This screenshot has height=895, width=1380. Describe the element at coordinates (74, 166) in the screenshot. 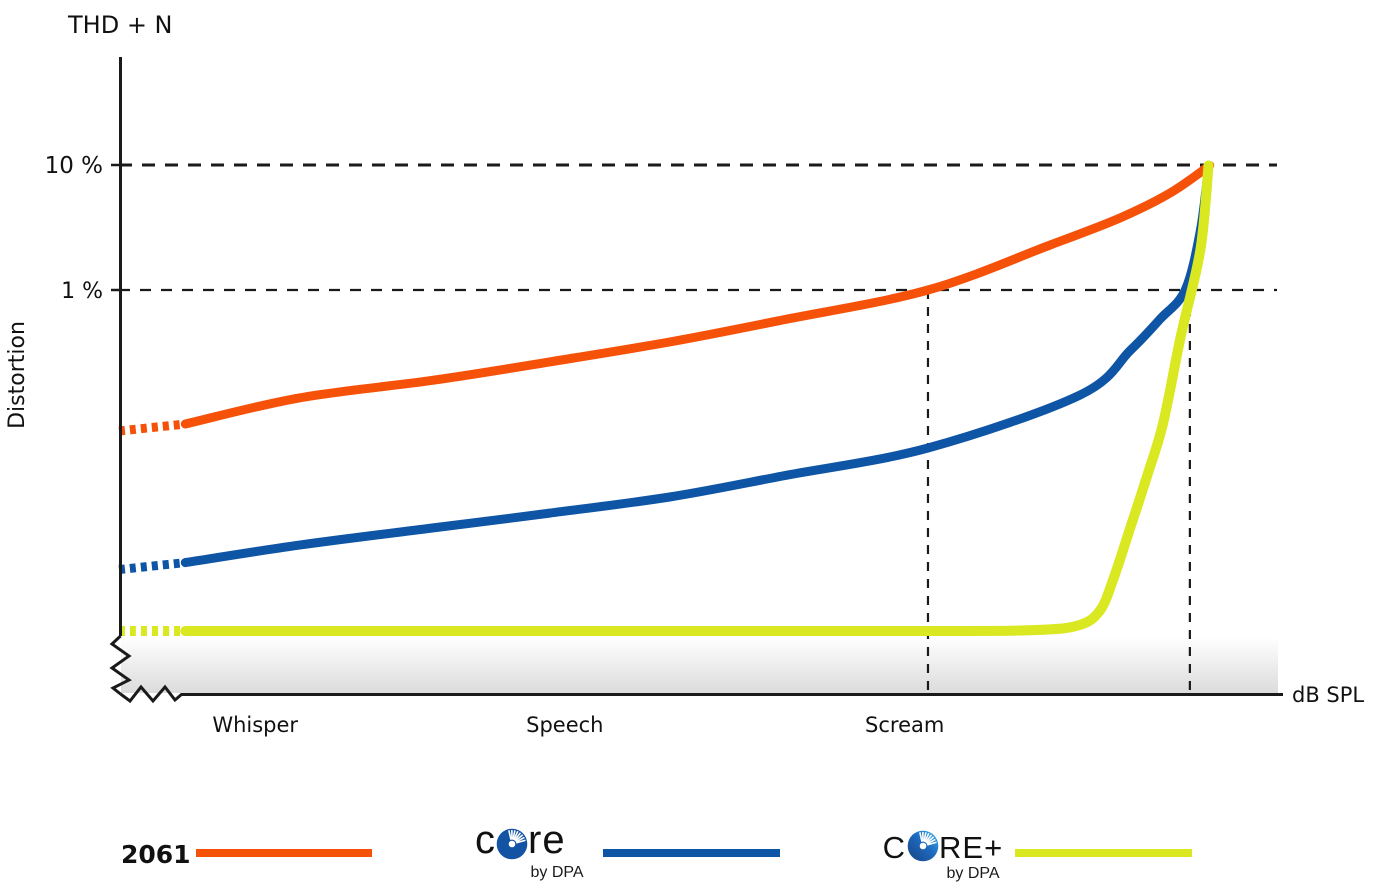

I see `y-tick-label-10pct: 10 %` at that location.